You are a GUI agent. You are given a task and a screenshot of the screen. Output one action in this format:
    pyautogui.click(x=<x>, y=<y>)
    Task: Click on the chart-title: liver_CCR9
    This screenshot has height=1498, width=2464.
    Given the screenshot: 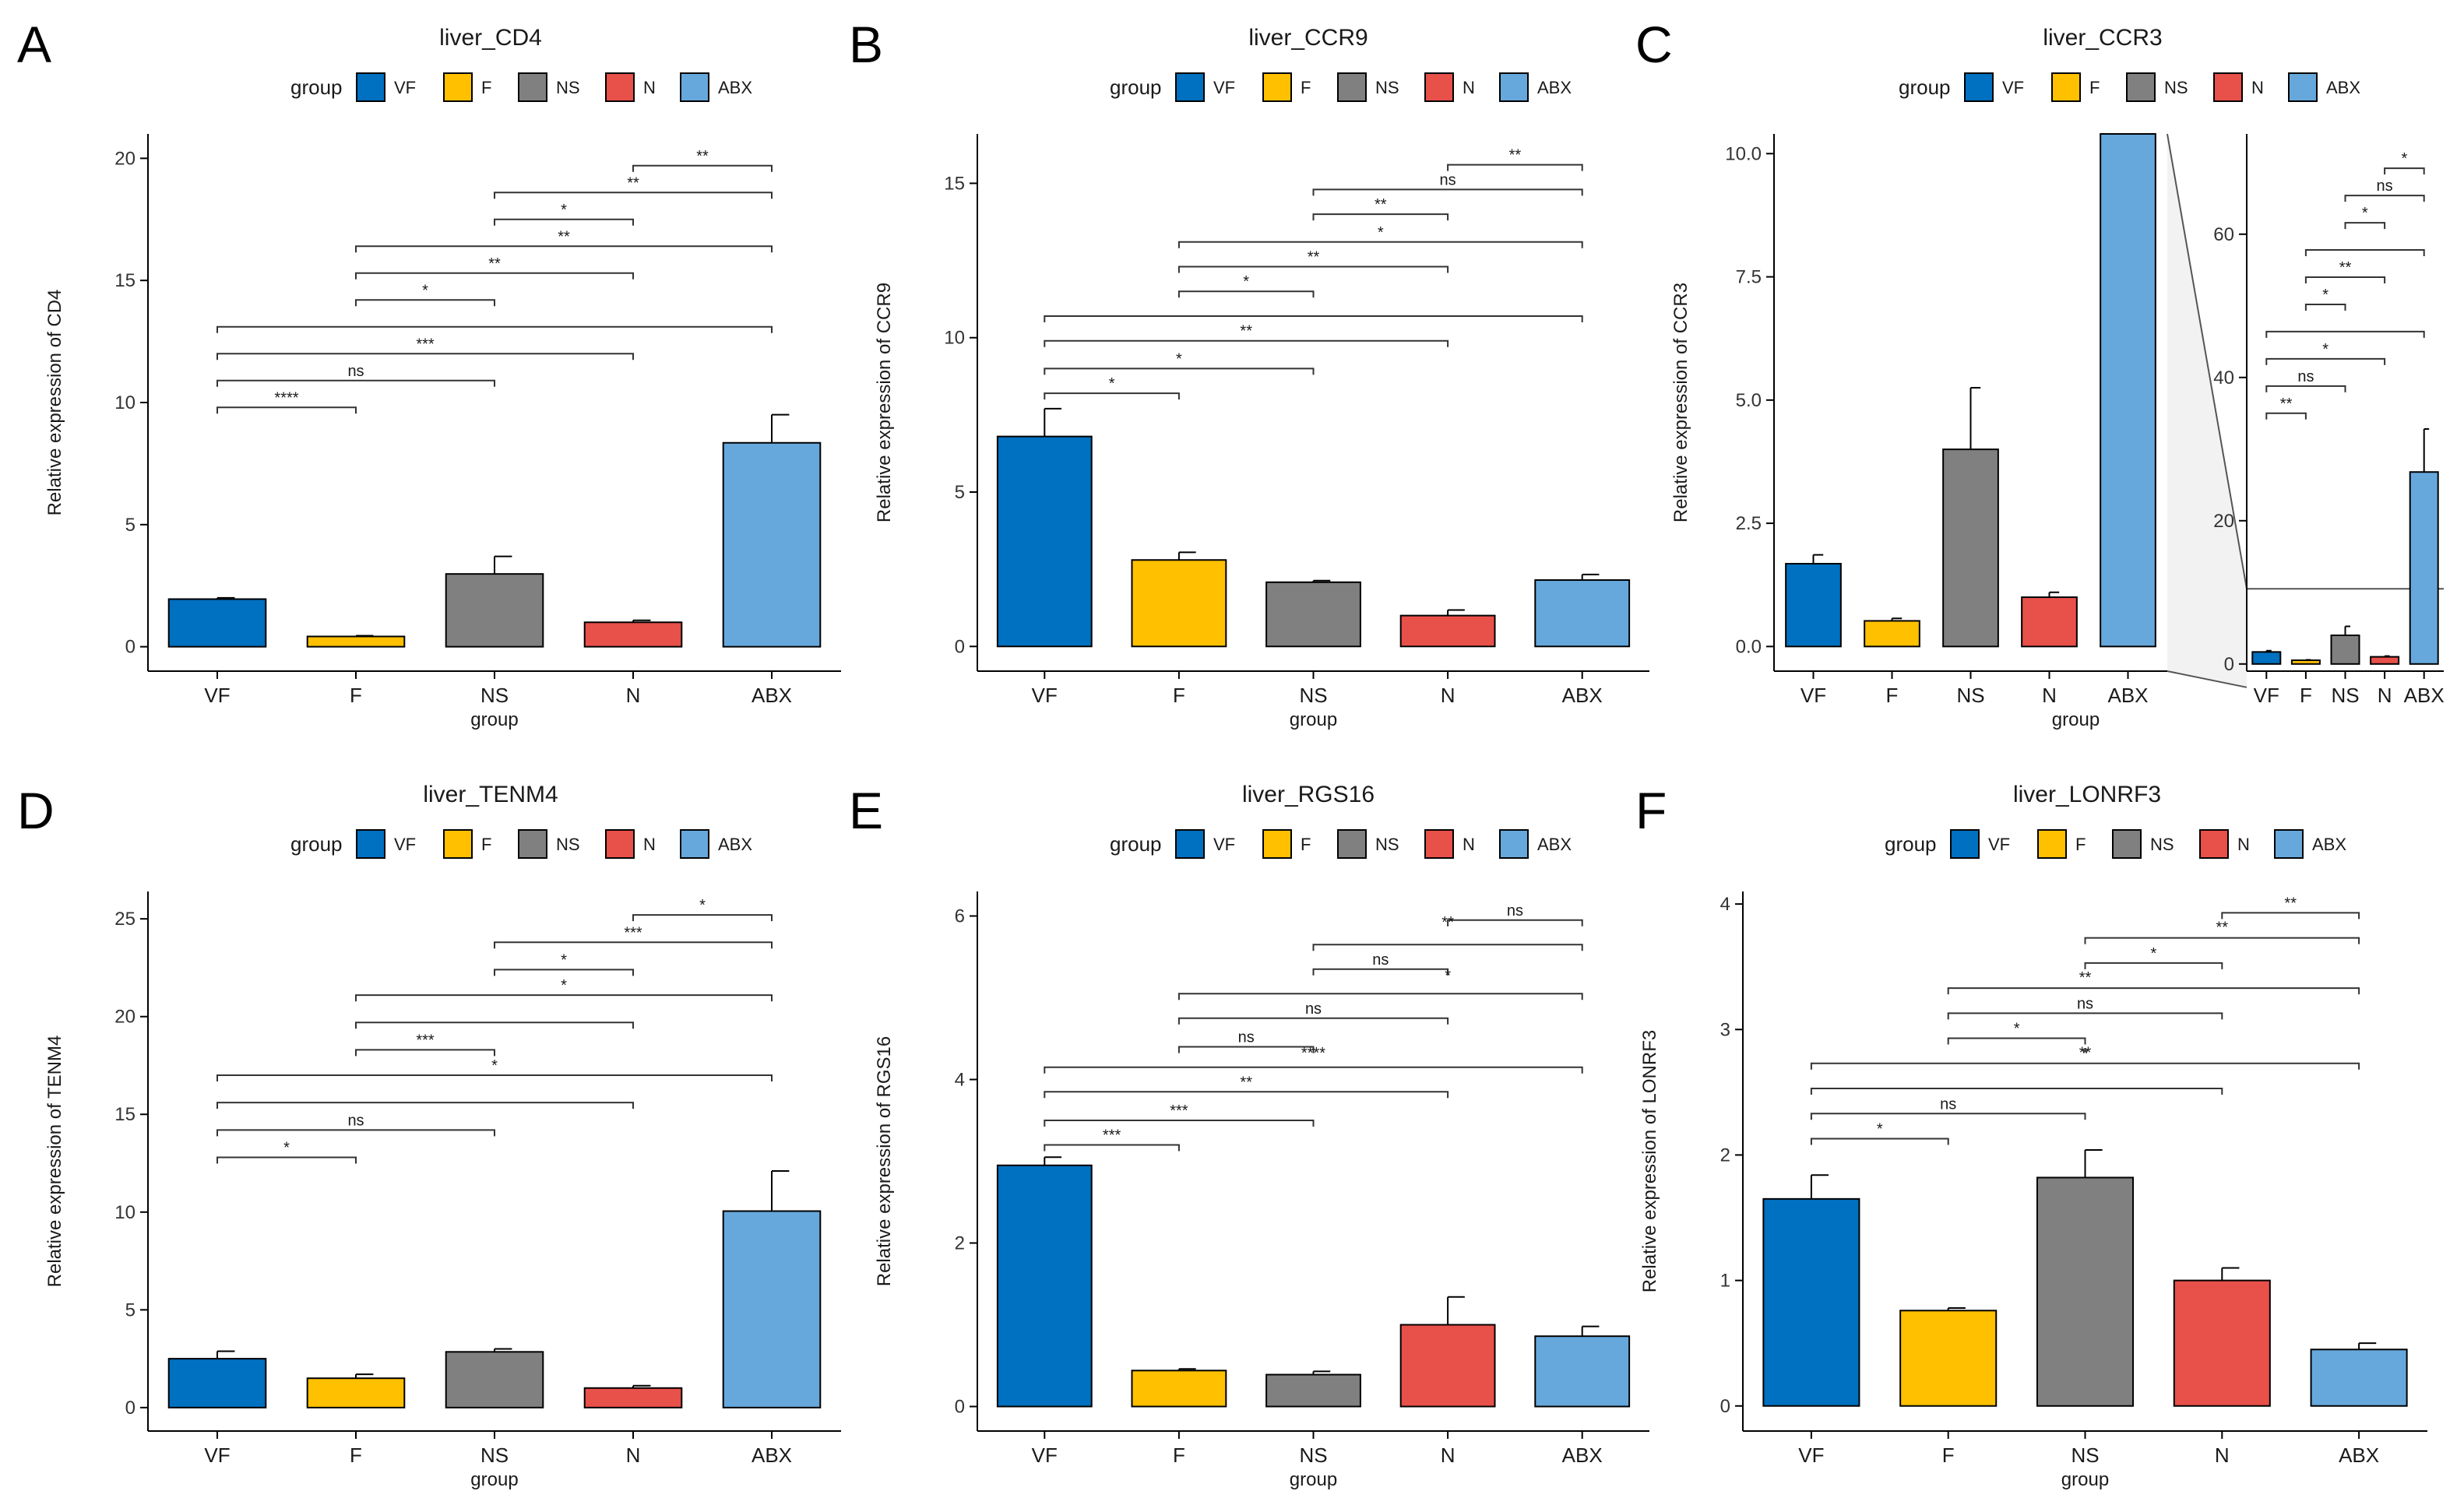 What is the action you would take?
    pyautogui.click(x=1308, y=38)
    